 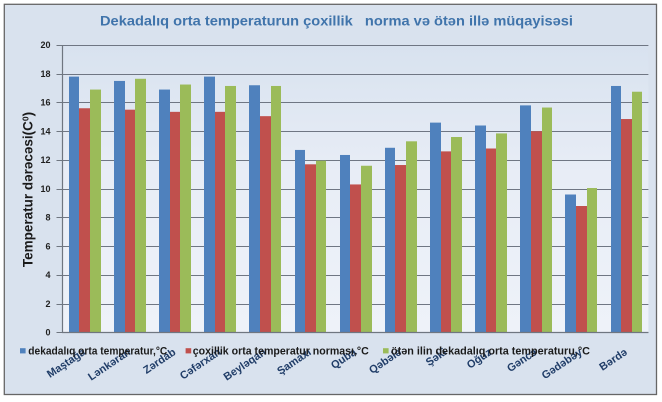 I want to click on svg-text: Temperatur dərəcəsi(C0), so click(x=27, y=189).